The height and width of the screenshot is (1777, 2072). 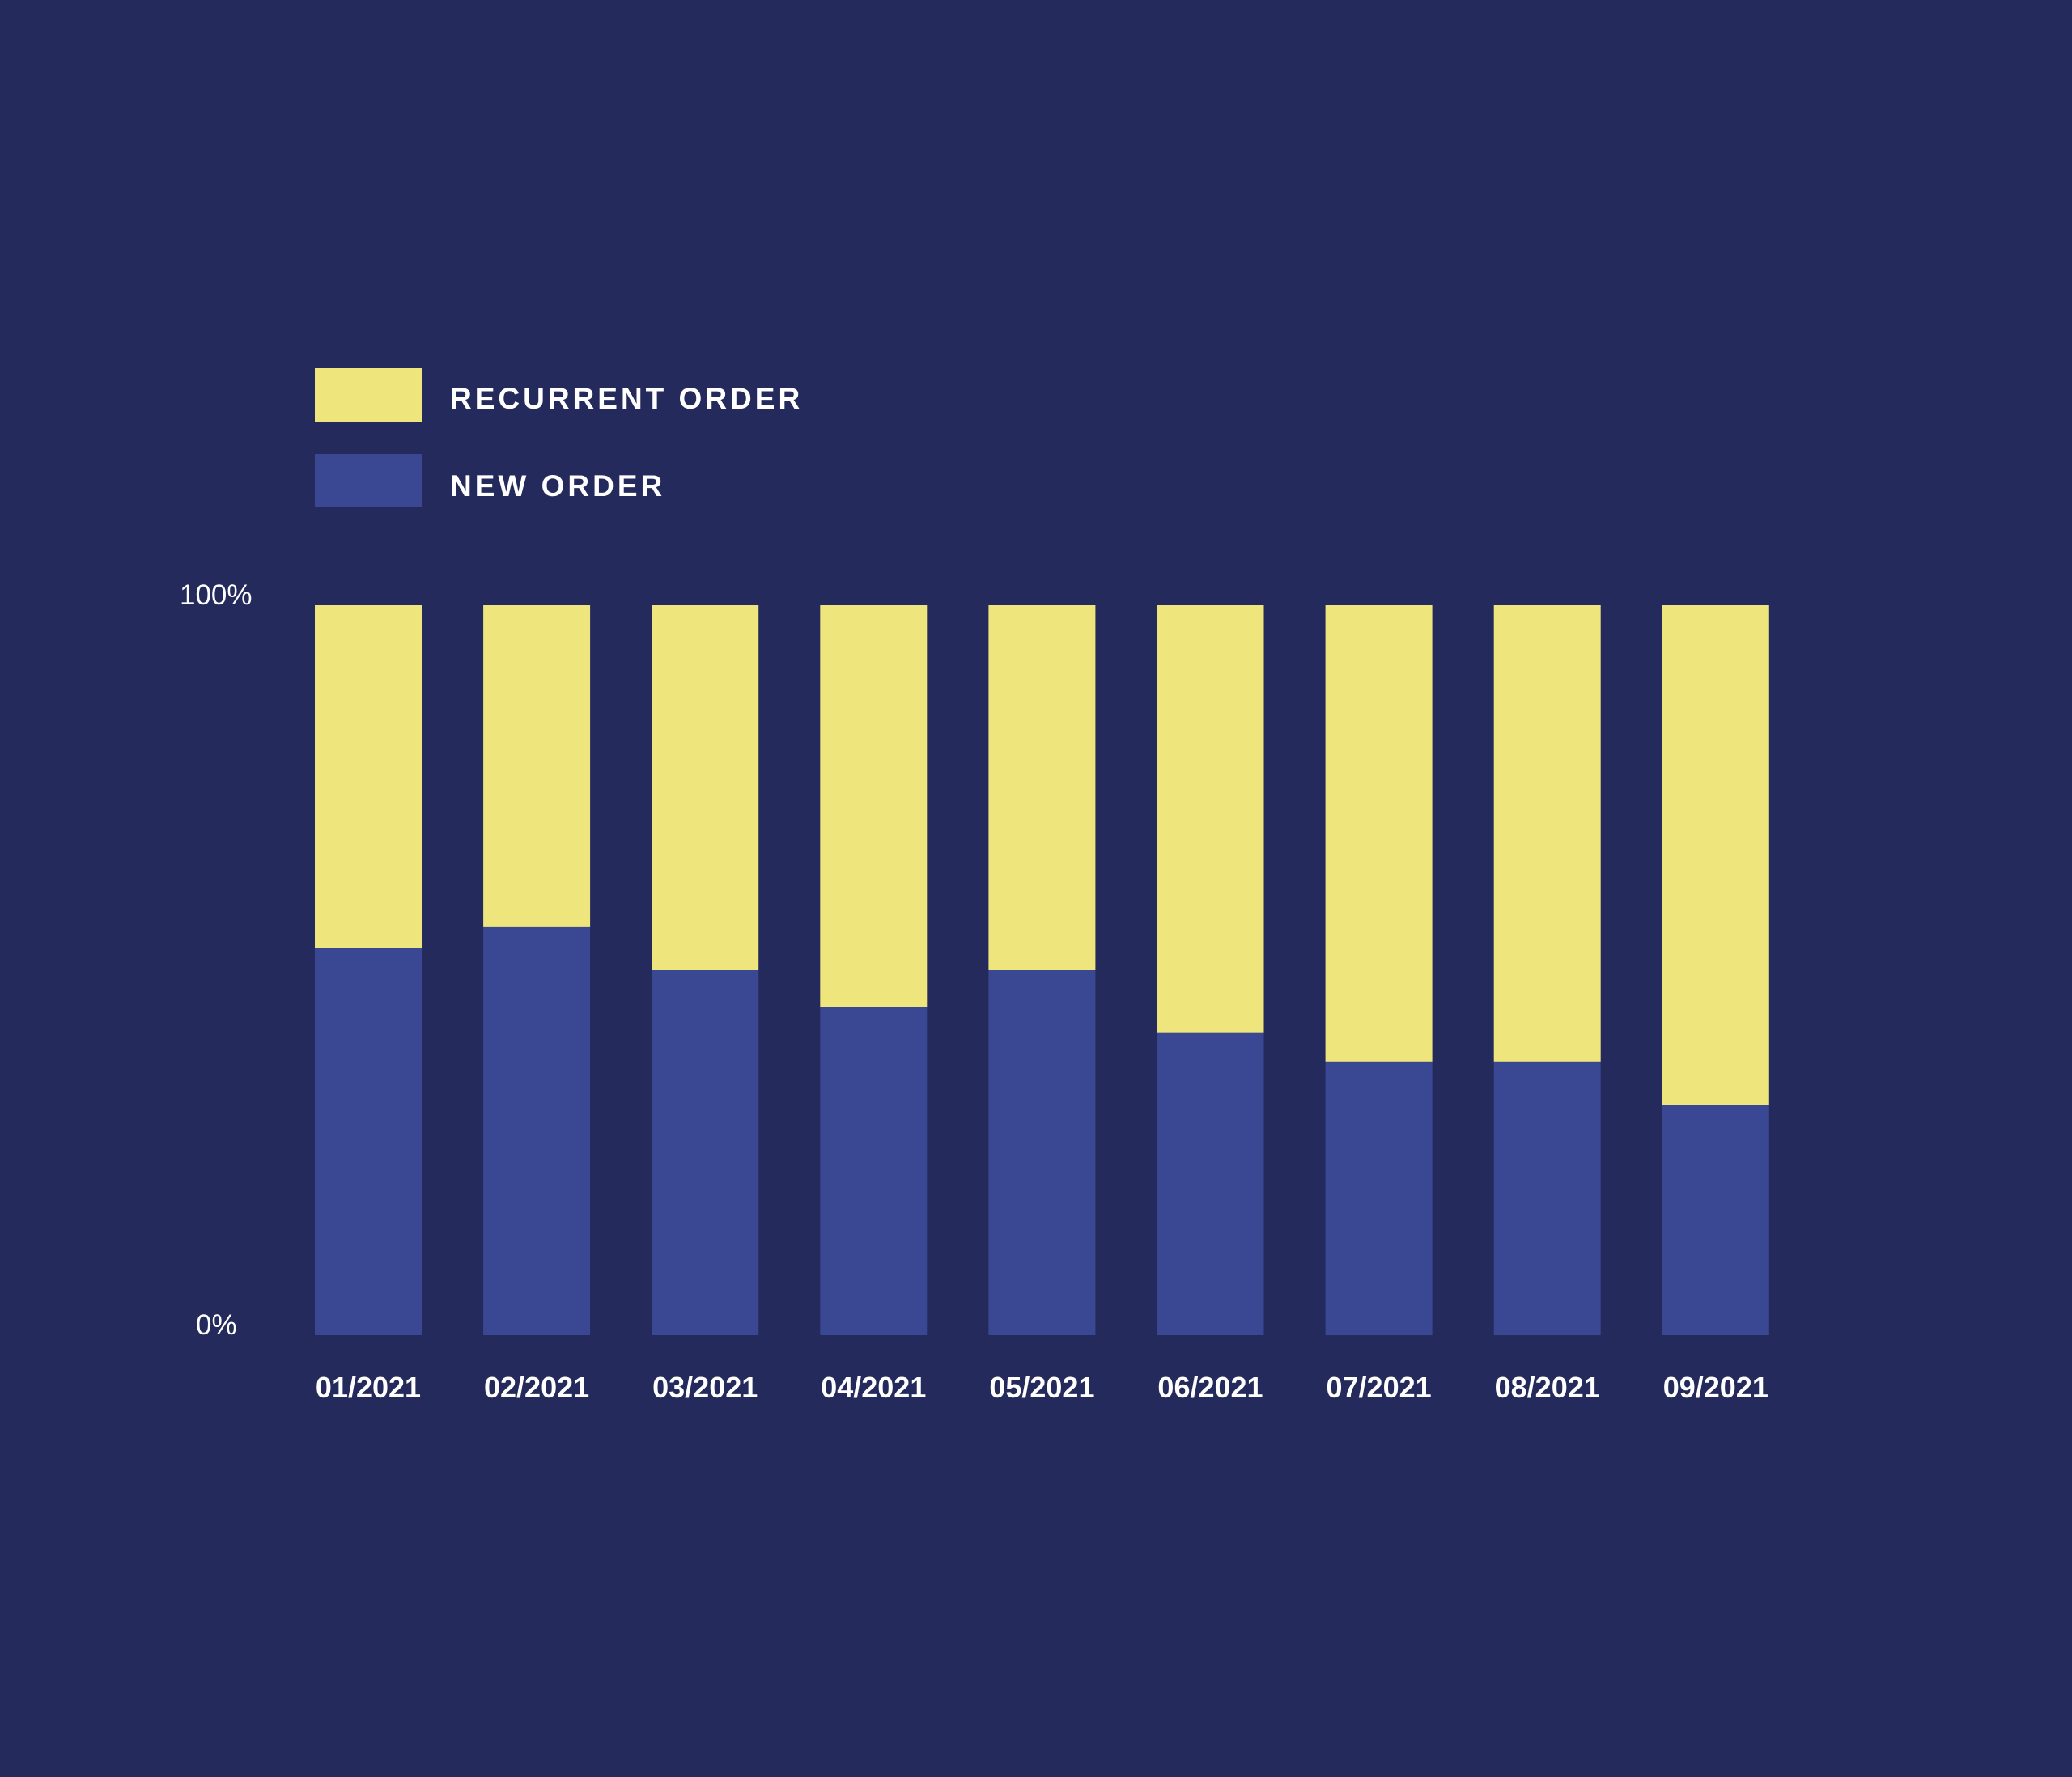 I want to click on x-tick-label: 03/2021, so click(x=705, y=1387).